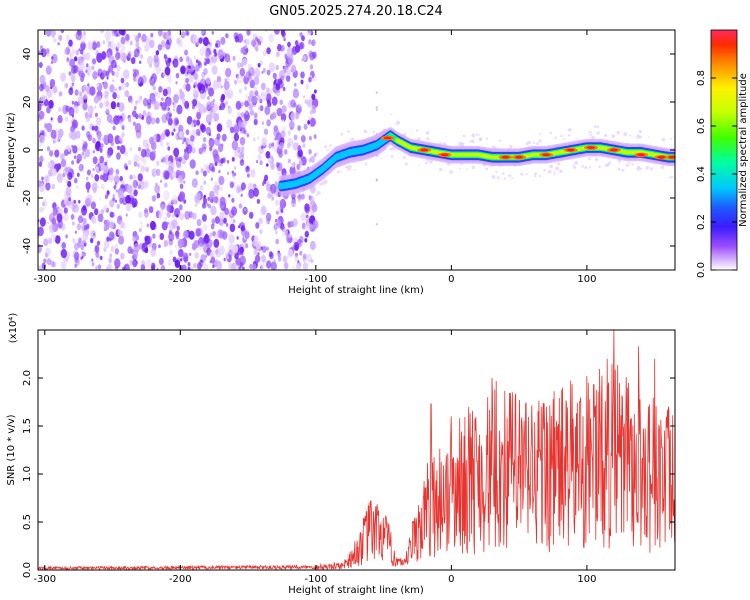  What do you see at coordinates (701, 270) in the screenshot?
I see `colorbar-tick-label: 0.0` at bounding box center [701, 270].